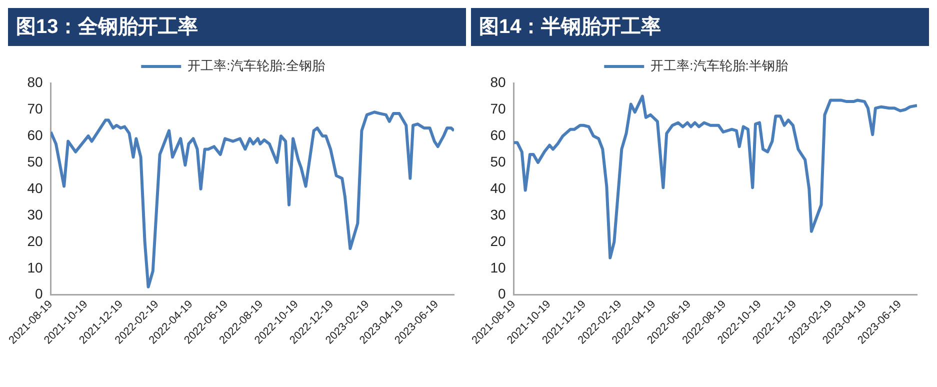 The width and height of the screenshot is (937, 387). What do you see at coordinates (700, 27) in the screenshot?
I see `chart-title: 图14：半钢胎开工率` at bounding box center [700, 27].